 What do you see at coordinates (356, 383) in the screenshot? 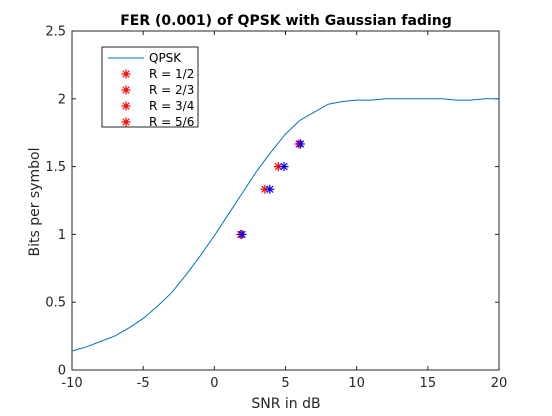
I see `x-tick-label: 10` at bounding box center [356, 383].